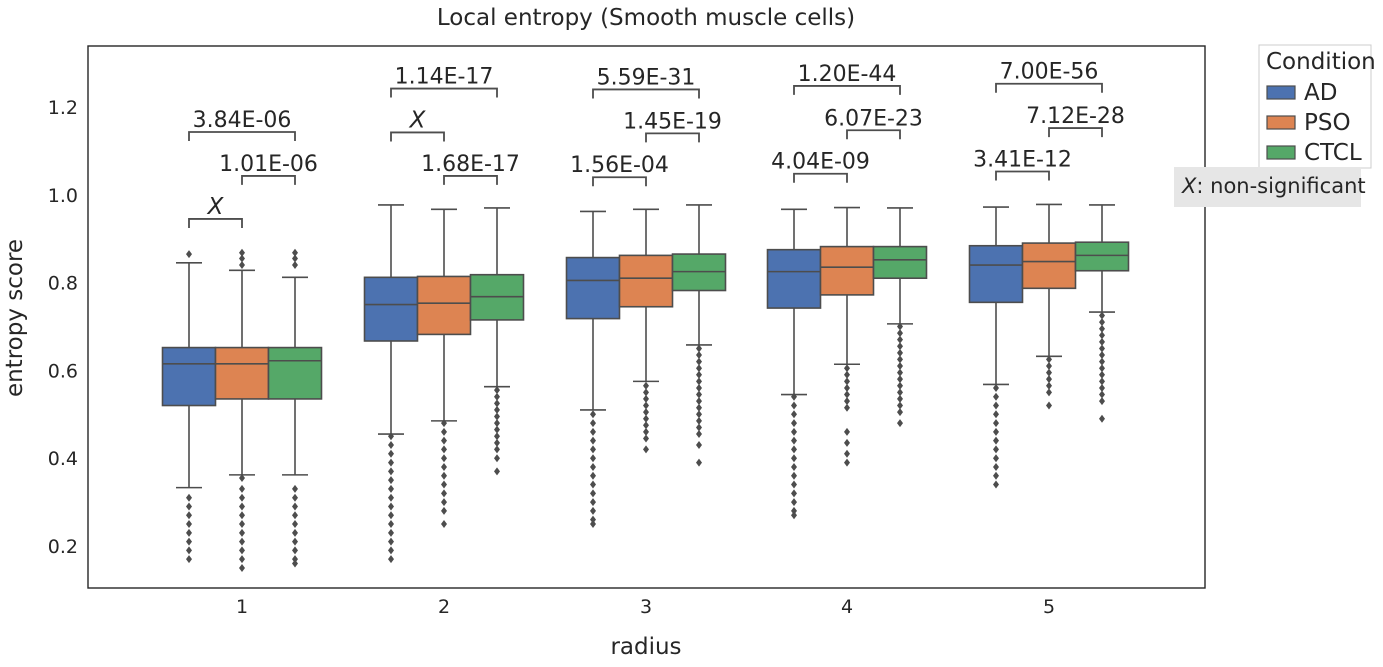 The height and width of the screenshot is (667, 1383). I want to click on significance-bracket: 1.45E-19, so click(672, 126).